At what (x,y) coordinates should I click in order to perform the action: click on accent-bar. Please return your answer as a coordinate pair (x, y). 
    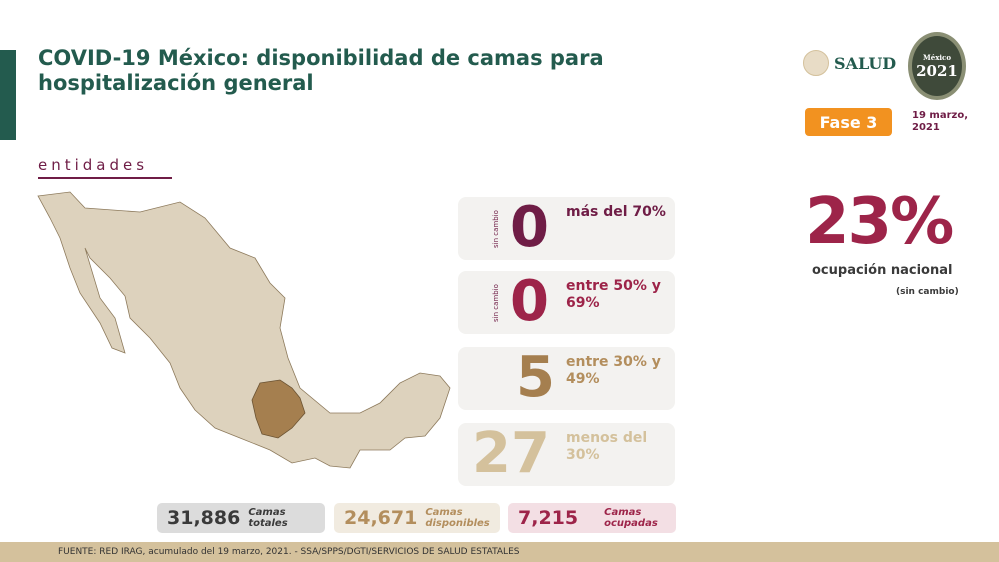
    Looking at the image, I should click on (8, 95).